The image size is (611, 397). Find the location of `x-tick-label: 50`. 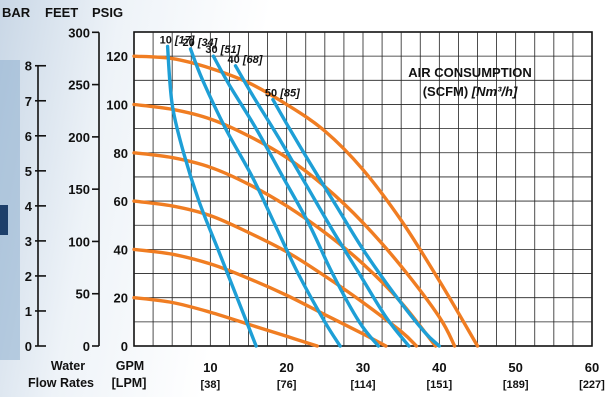

x-tick-label: 50 is located at coordinates (515, 367).